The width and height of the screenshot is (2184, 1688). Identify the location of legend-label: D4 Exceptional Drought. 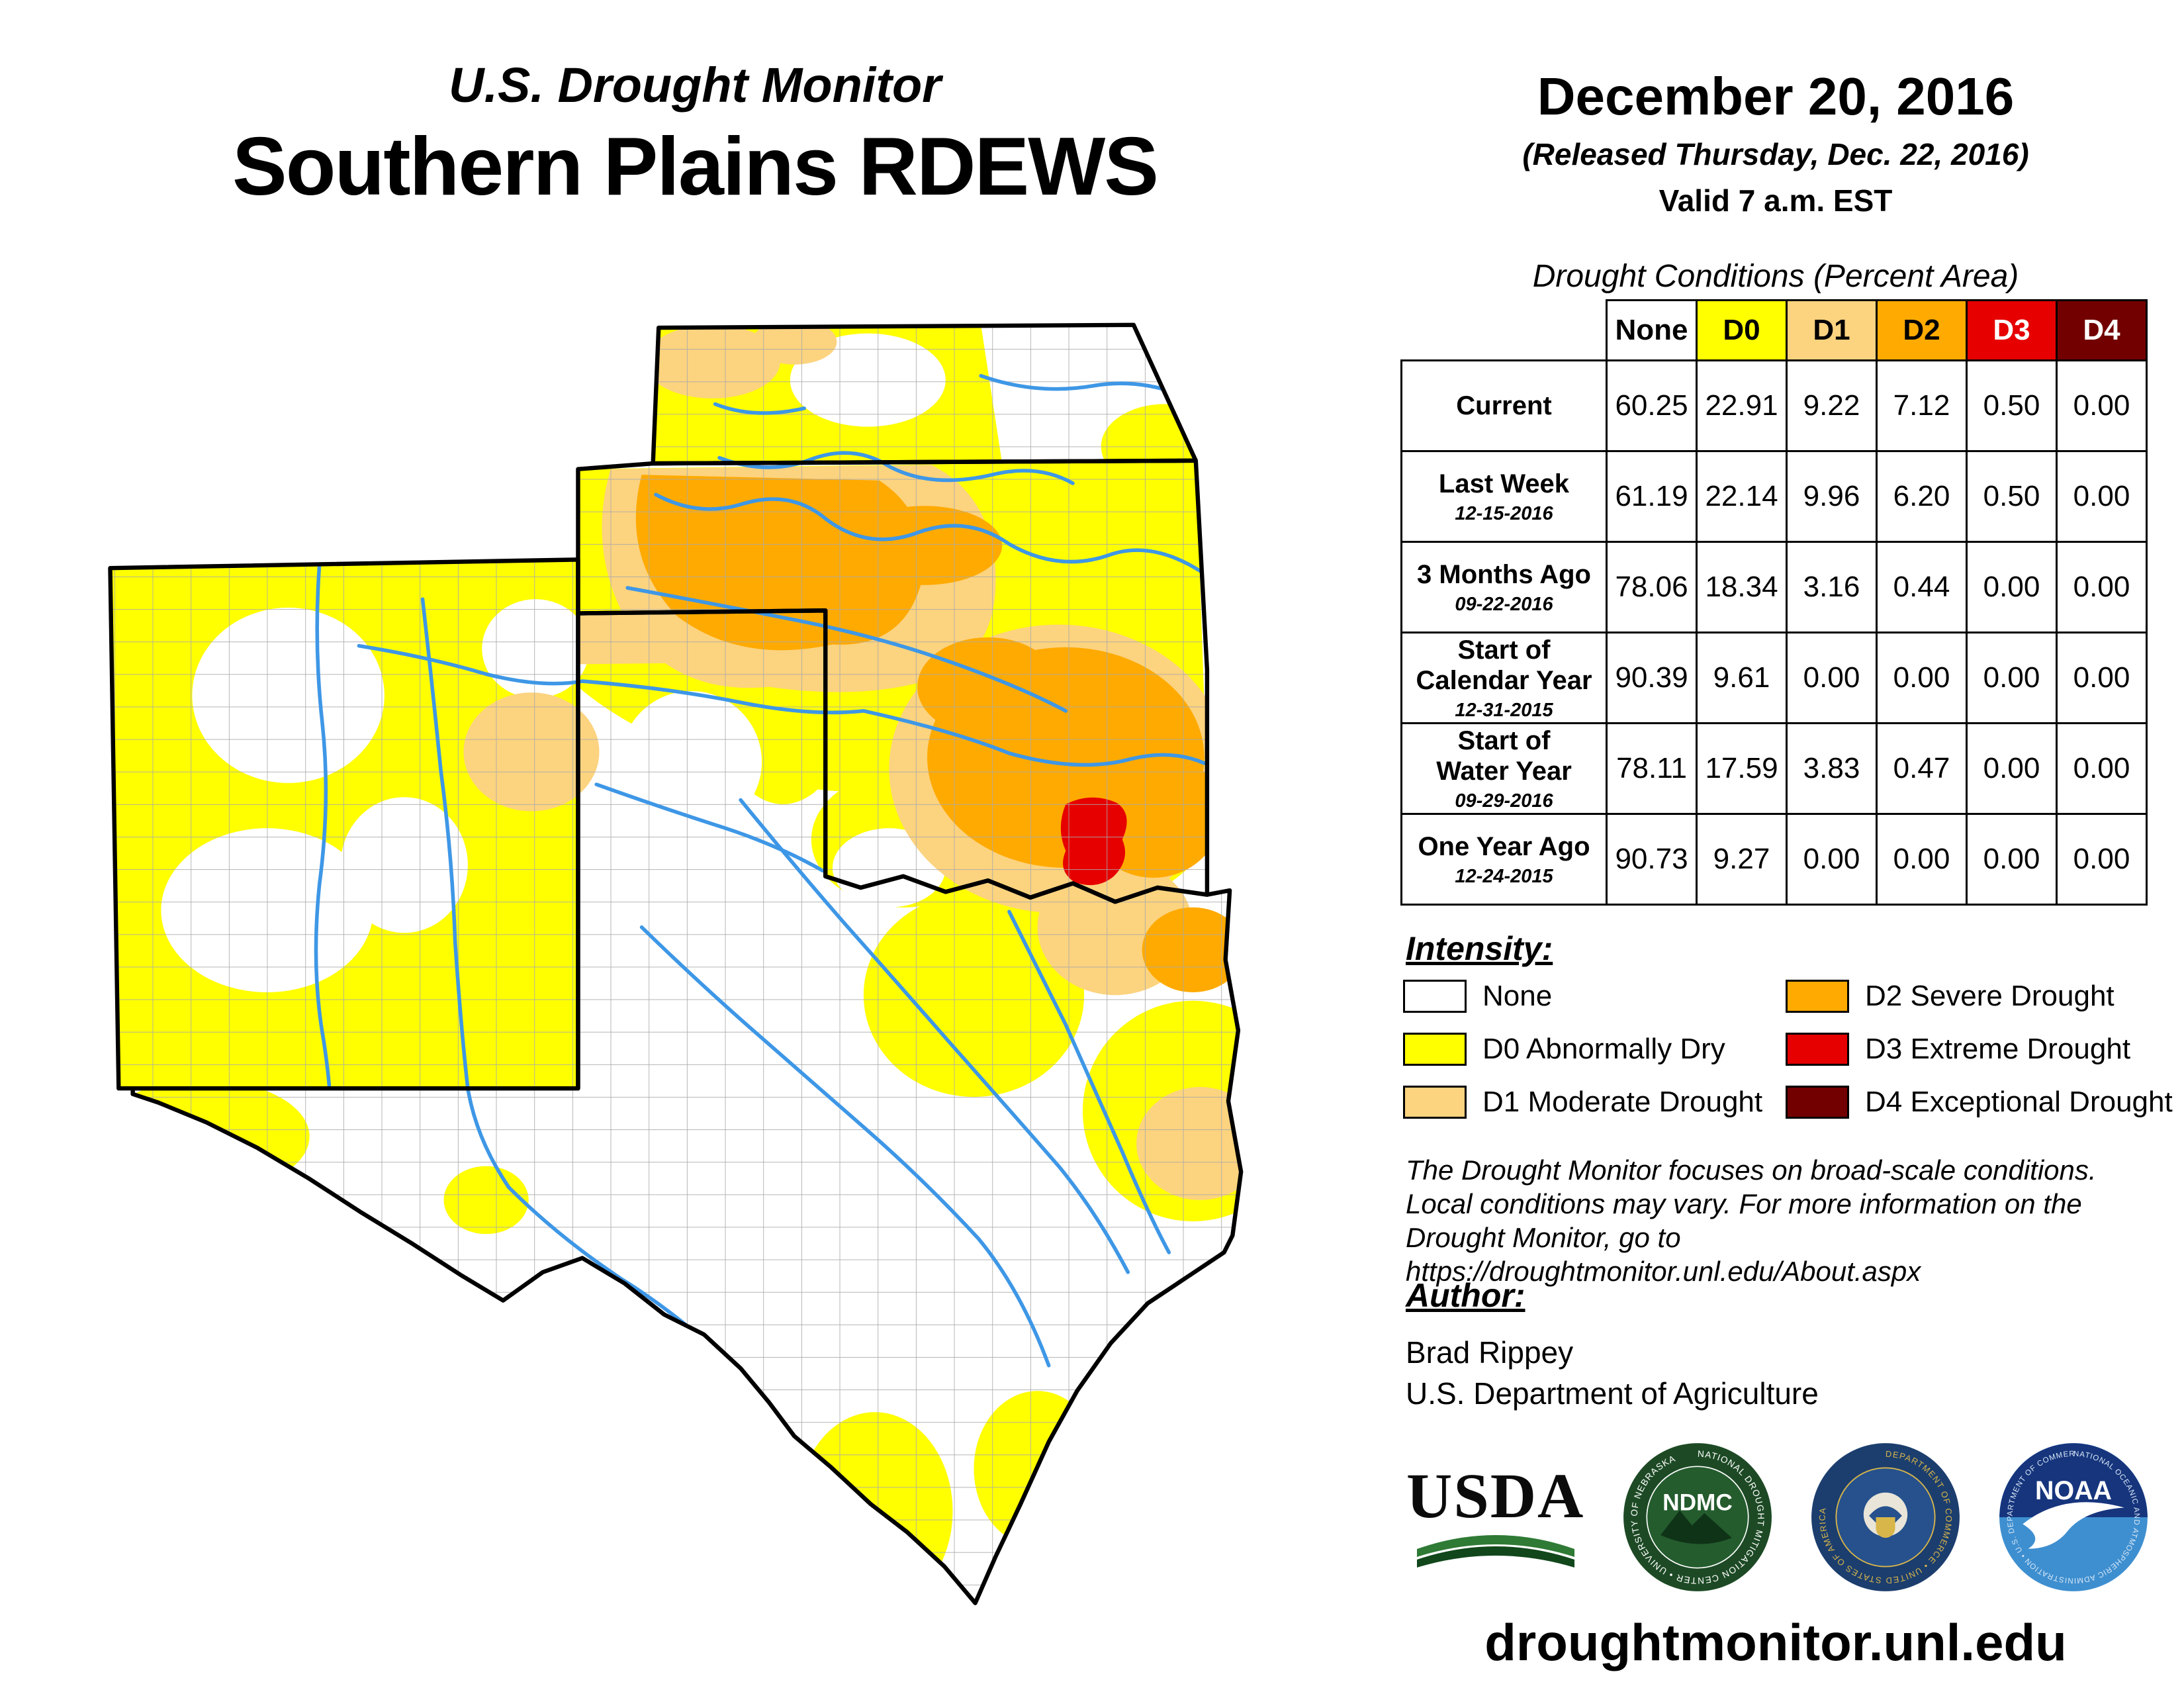
(2019, 1102).